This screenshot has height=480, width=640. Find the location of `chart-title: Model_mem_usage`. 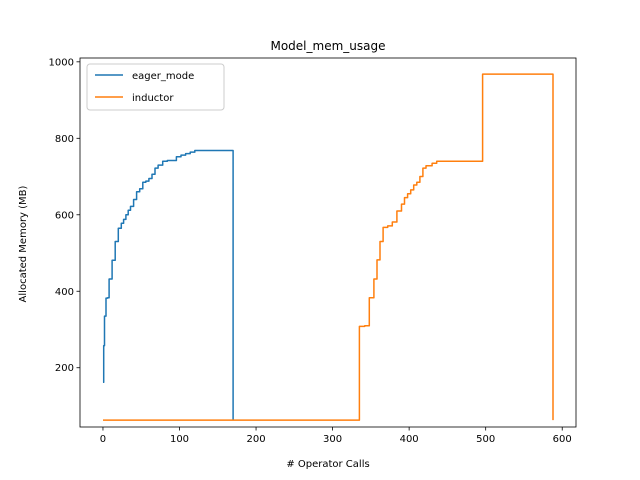

chart-title: Model_mem_usage is located at coordinates (327, 46).